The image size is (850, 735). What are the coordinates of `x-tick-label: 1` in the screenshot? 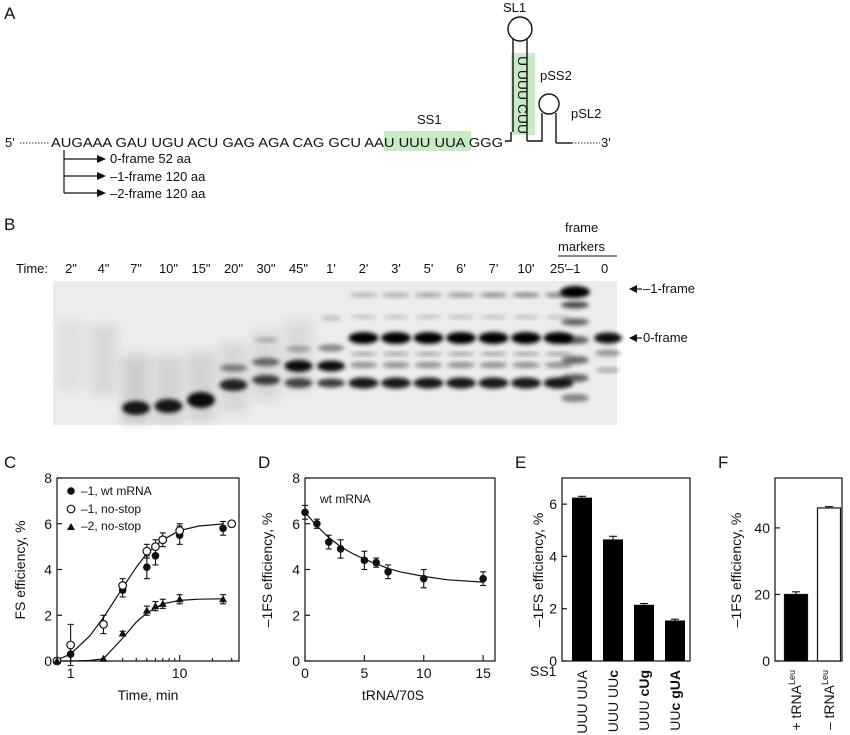 It's located at (71, 673).